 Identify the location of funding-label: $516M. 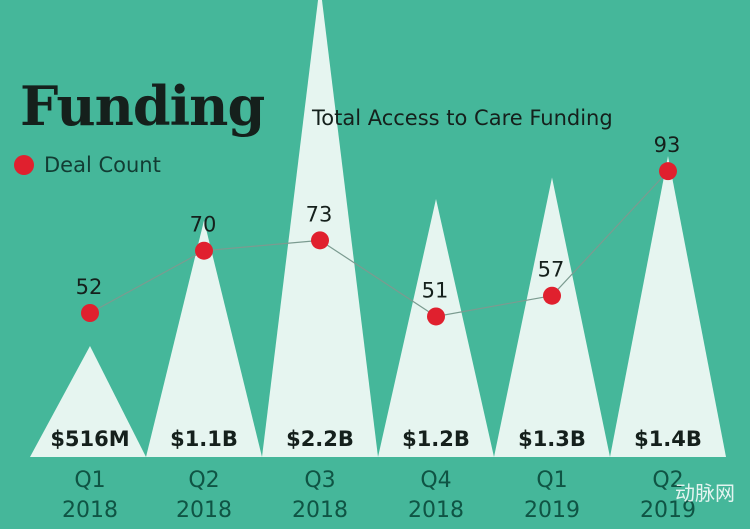
(89, 439).